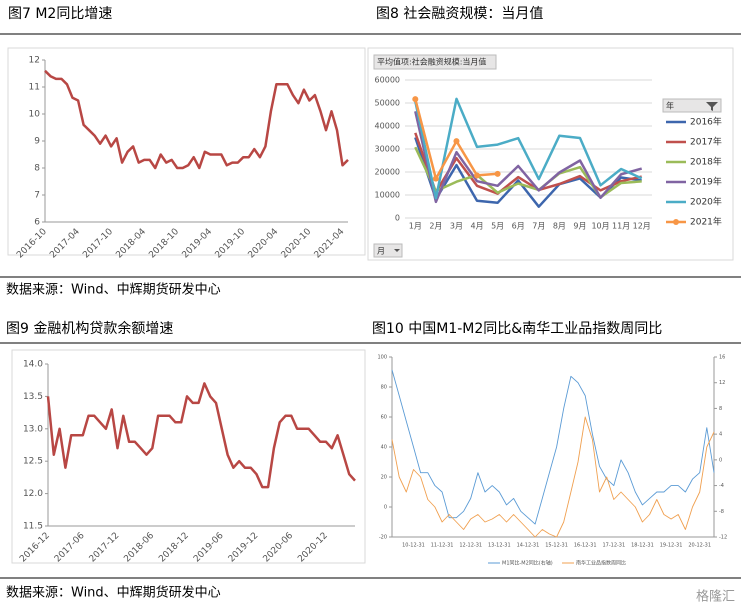  What do you see at coordinates (642, 226) in the screenshot?
I see `x-tick-label: 12月` at bounding box center [642, 226].